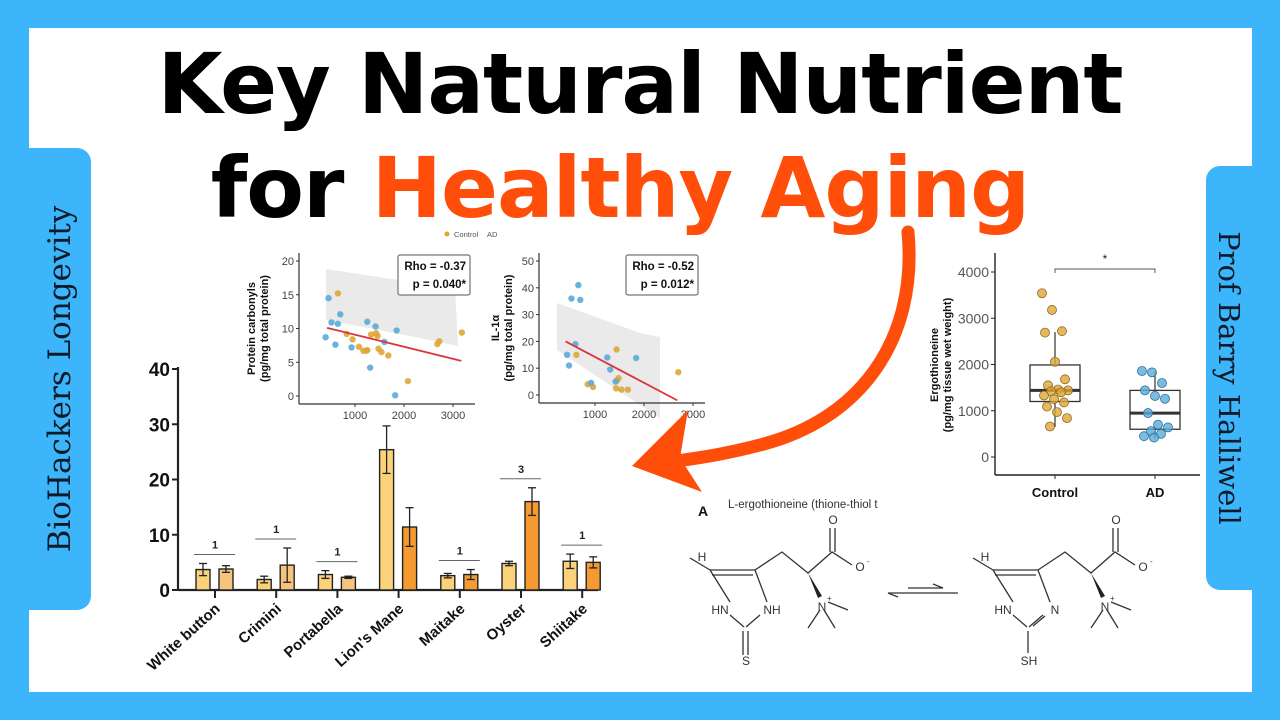  Describe the element at coordinates (506, 622) in the screenshot. I see `svg-text: Oyster` at that location.